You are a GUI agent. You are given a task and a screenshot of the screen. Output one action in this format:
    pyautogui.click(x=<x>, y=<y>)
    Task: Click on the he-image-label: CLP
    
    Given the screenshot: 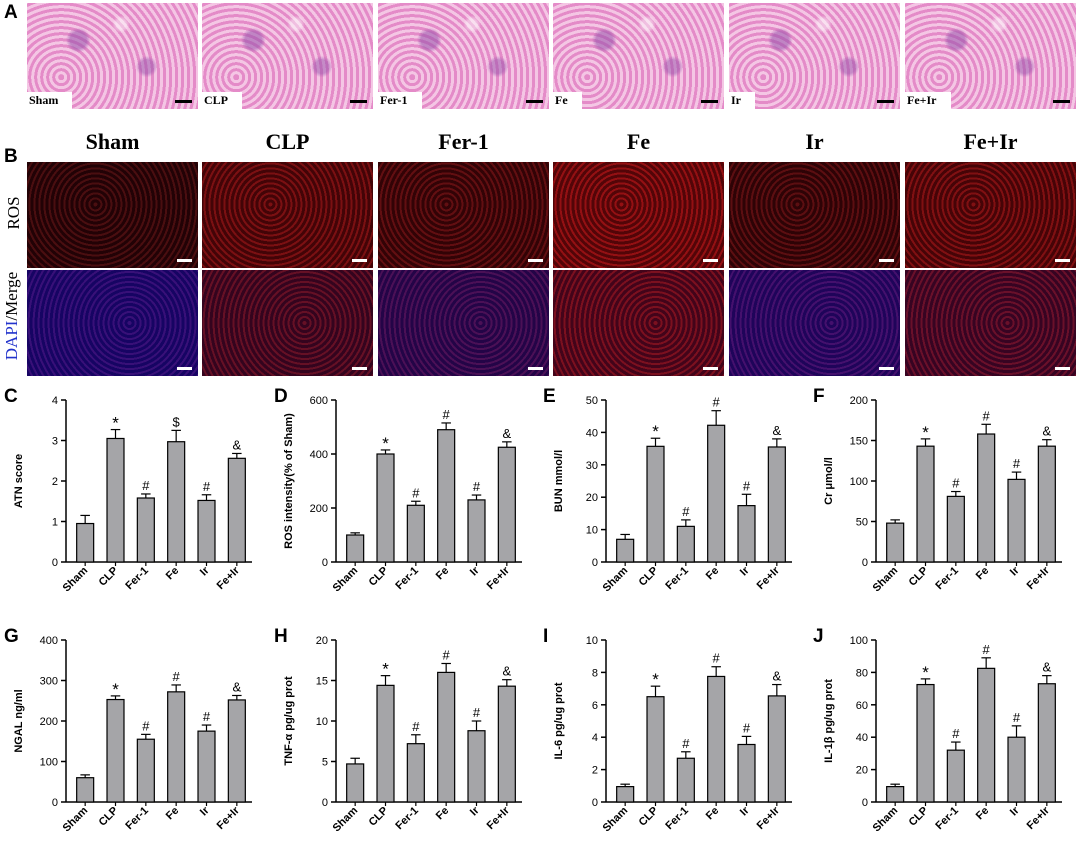 What is the action you would take?
    pyautogui.click(x=222, y=100)
    